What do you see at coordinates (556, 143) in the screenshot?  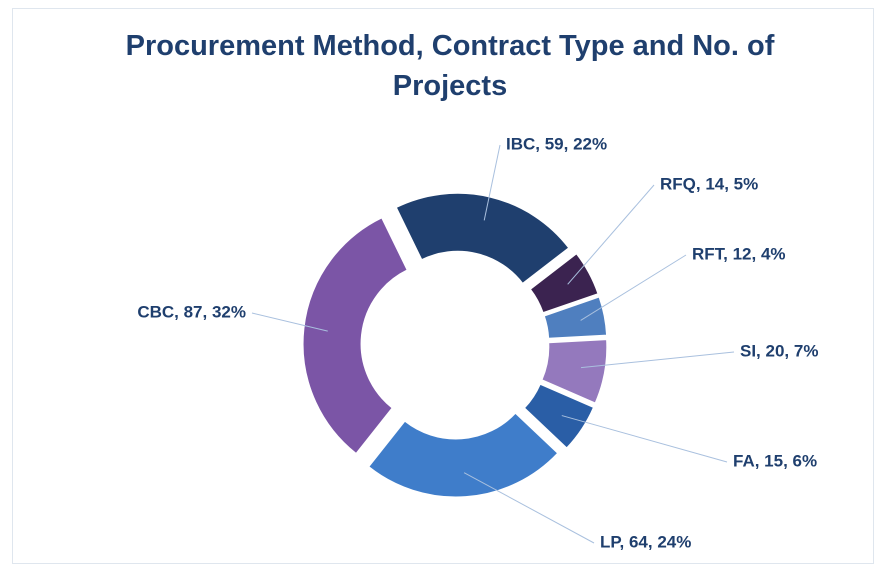 I see `data-label: IBC, 59, 22%` at bounding box center [556, 143].